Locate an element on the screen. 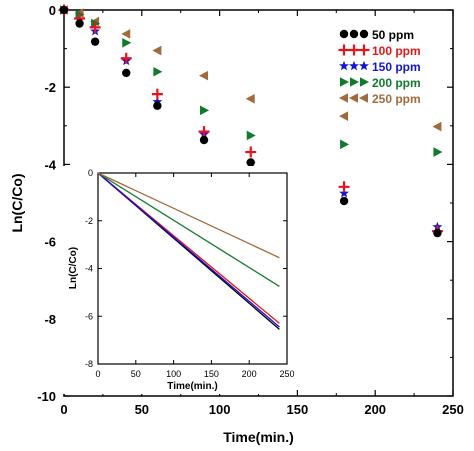  inset-x-tick-label: 50 is located at coordinates (136, 374).